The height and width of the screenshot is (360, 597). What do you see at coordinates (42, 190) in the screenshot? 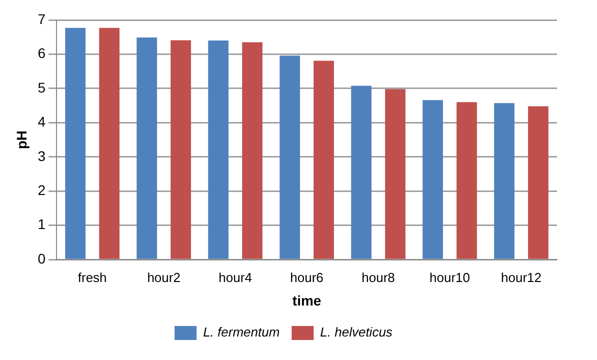
I see `y-tick-label: 2` at bounding box center [42, 190].